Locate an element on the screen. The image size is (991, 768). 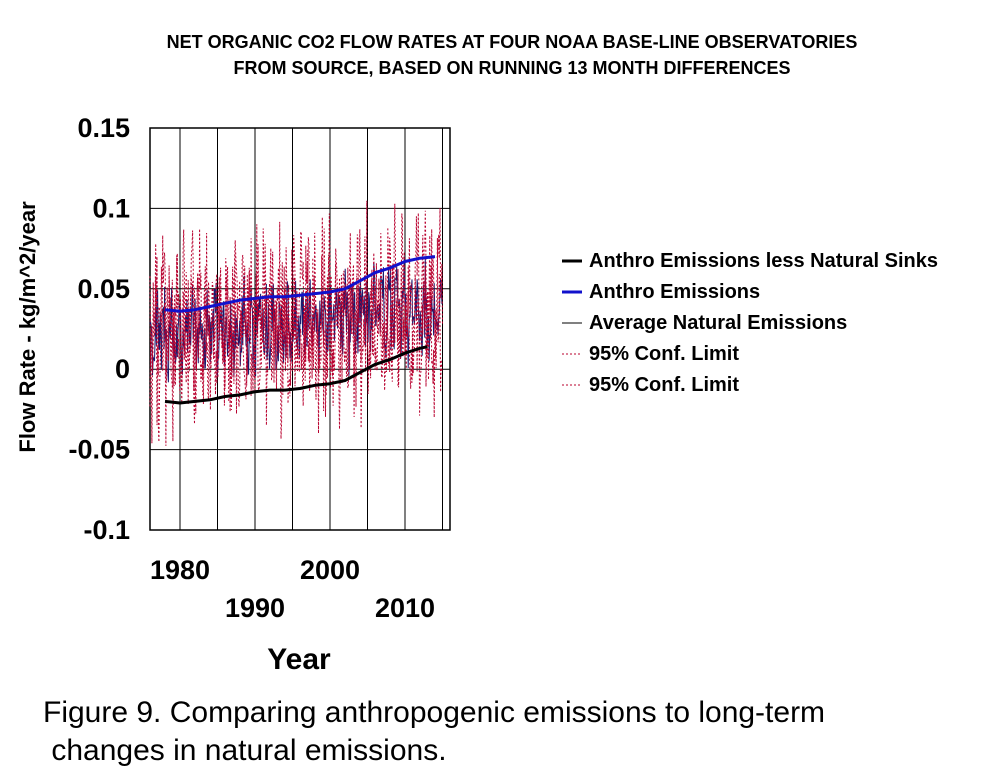
y-tick-label: 0.15 is located at coordinates (103, 128).